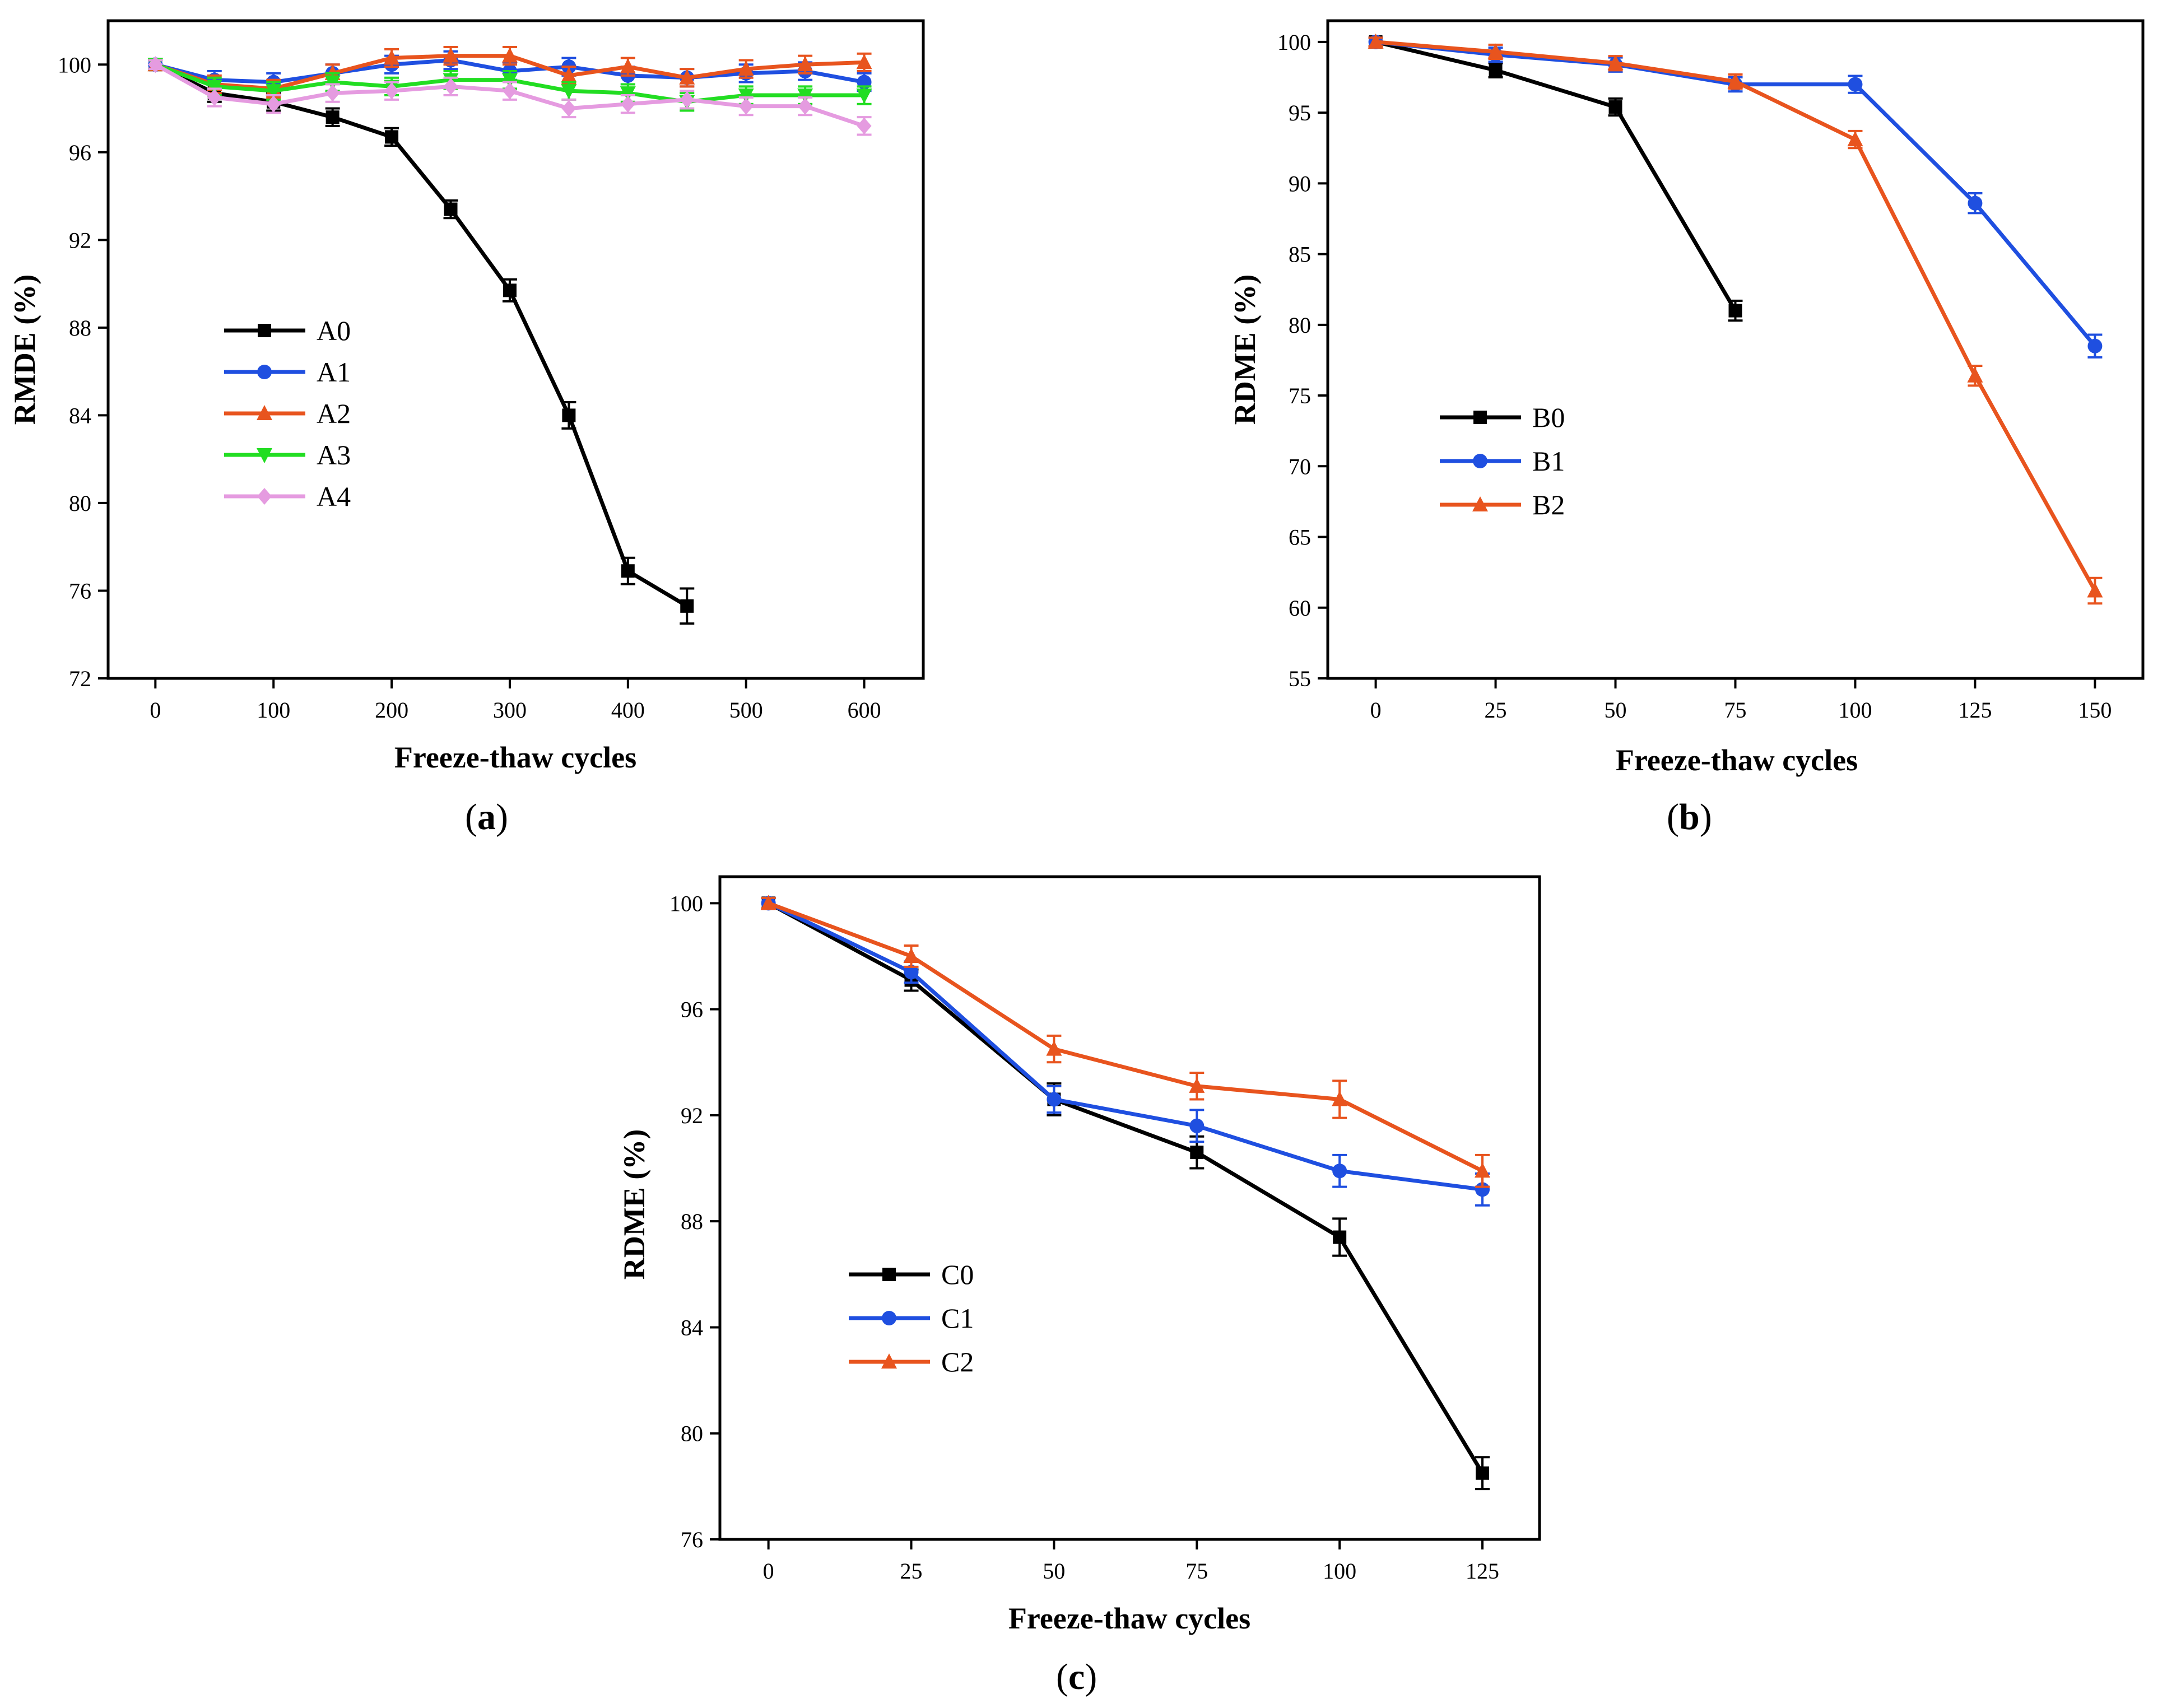 The height and width of the screenshot is (1708, 2167). What do you see at coordinates (1300, 184) in the screenshot?
I see `y-tick-label: 90` at bounding box center [1300, 184].